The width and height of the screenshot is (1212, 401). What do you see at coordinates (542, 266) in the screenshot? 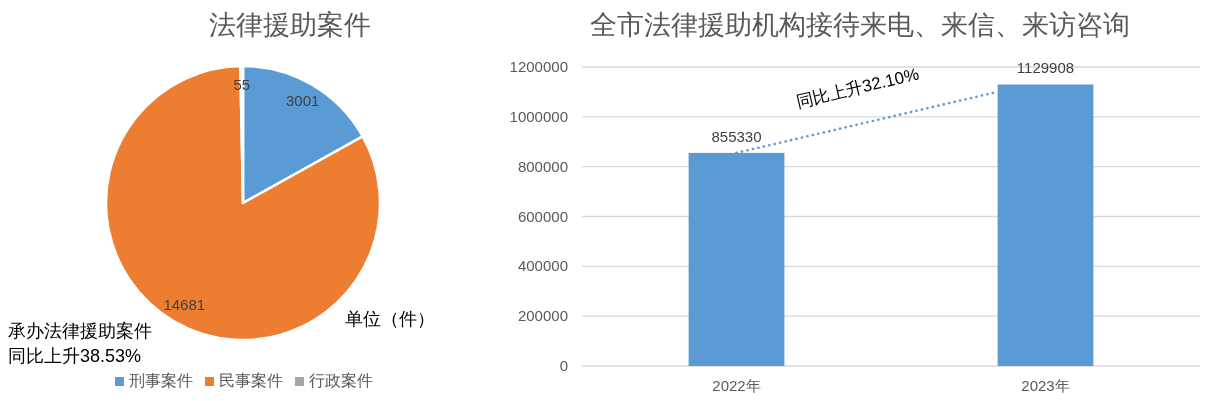
I see `y-tick-label: 400000` at bounding box center [542, 266].